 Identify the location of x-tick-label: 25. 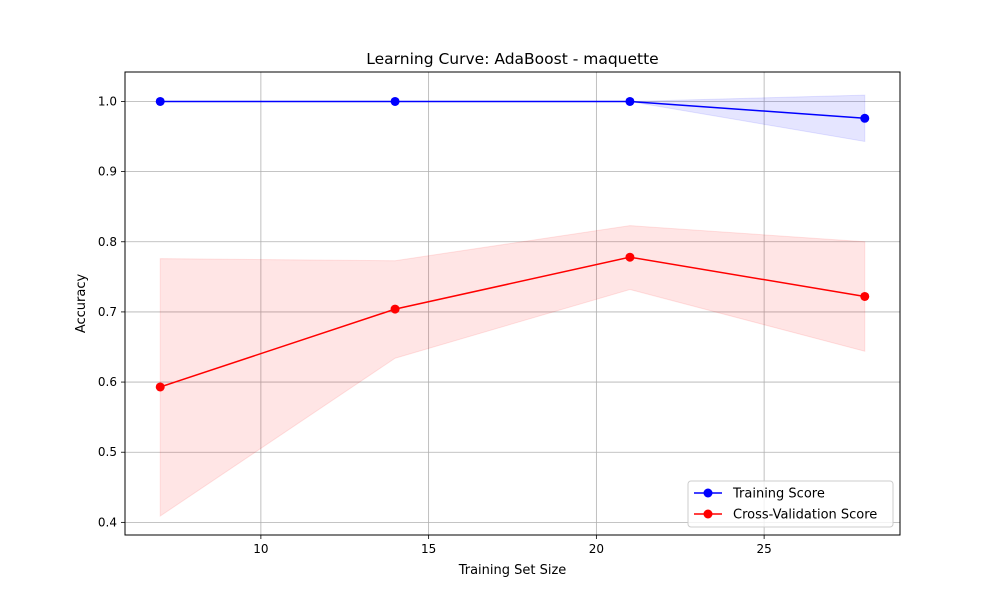
(763, 549).